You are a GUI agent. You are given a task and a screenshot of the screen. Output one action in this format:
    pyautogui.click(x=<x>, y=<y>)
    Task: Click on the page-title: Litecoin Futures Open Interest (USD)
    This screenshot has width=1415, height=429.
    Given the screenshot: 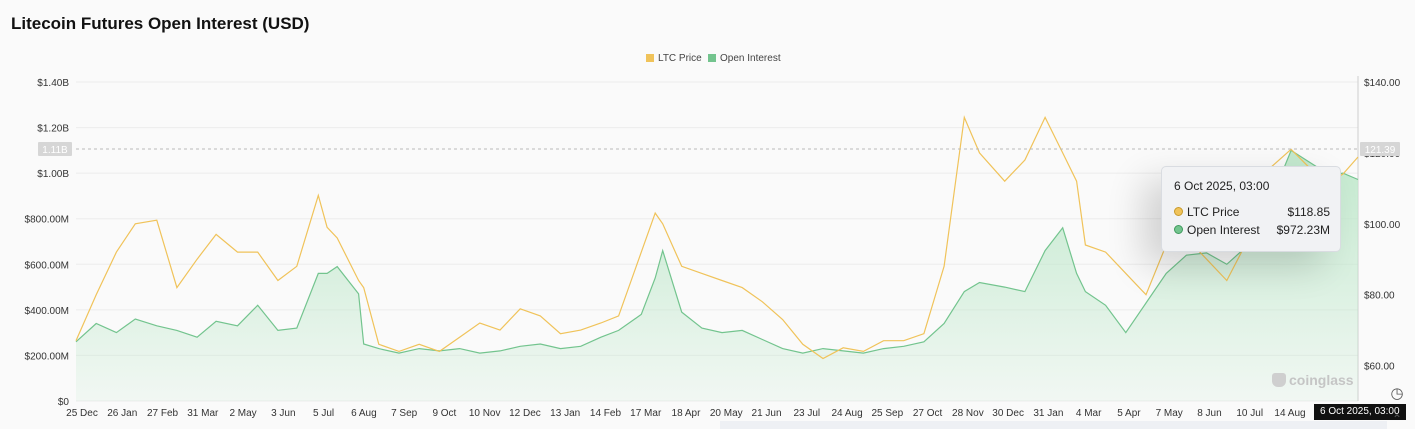 What is the action you would take?
    pyautogui.click(x=160, y=23)
    